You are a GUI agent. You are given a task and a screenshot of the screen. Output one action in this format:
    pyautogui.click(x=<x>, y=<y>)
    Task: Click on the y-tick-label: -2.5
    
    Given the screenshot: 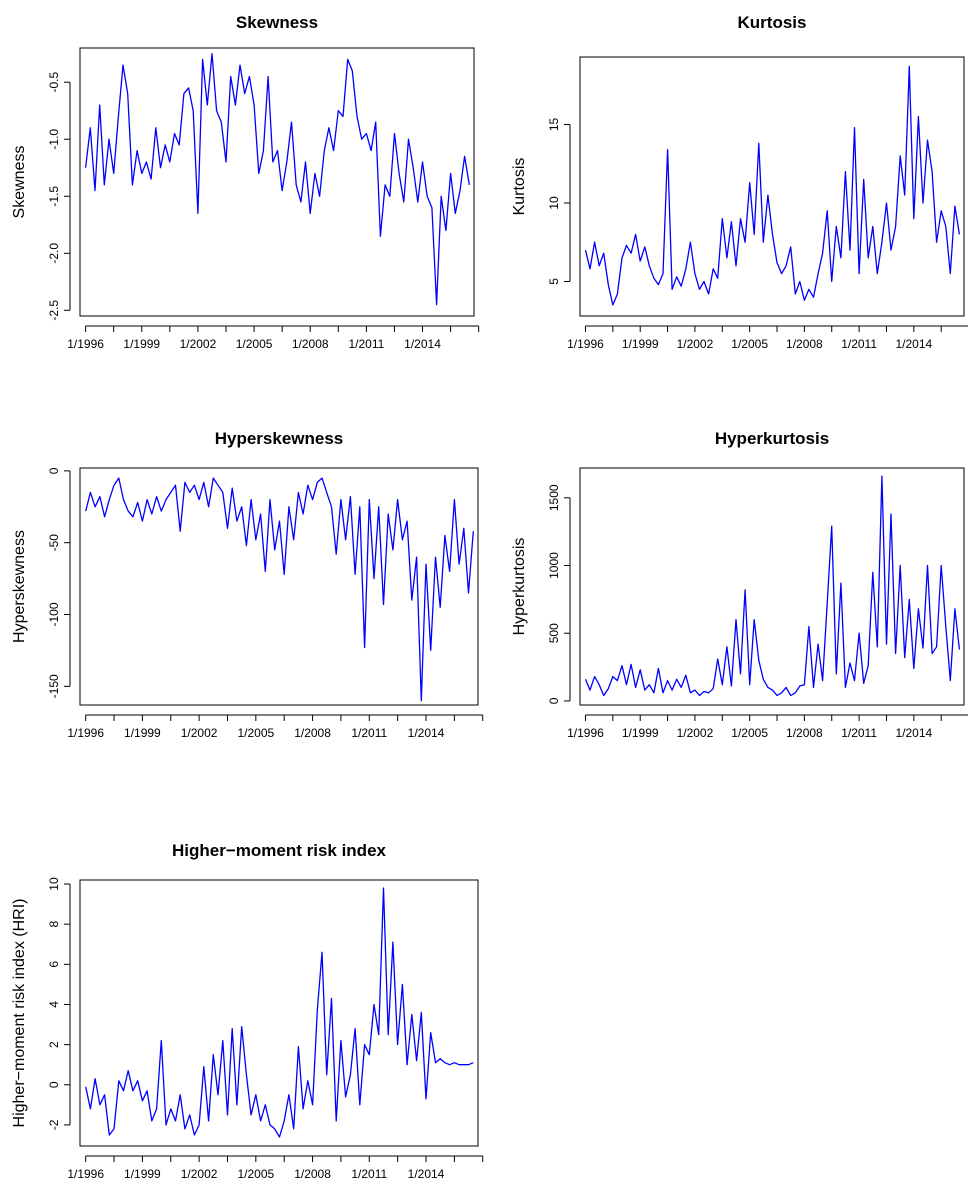 What is the action you would take?
    pyautogui.click(x=54, y=310)
    